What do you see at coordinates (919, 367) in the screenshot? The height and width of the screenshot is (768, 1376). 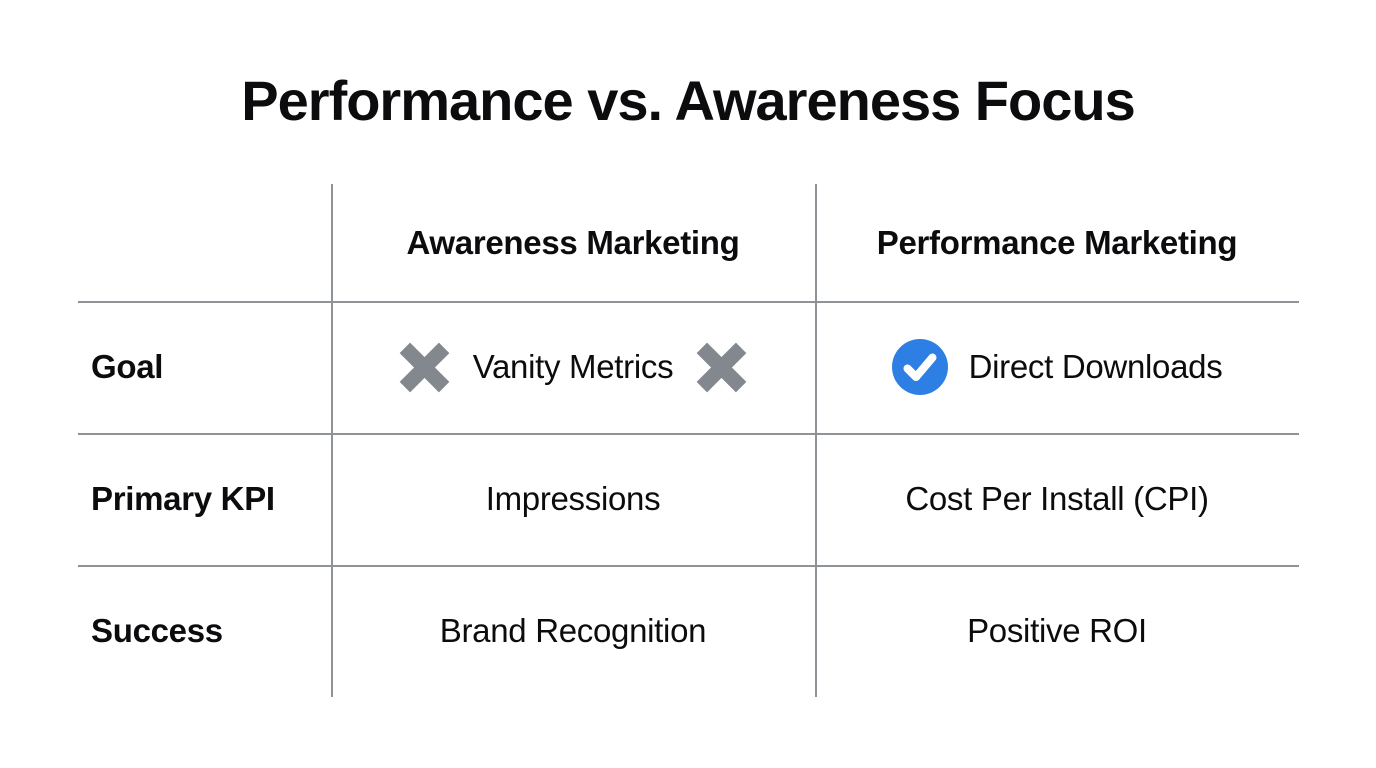 I see `check-circle-icon` at bounding box center [919, 367].